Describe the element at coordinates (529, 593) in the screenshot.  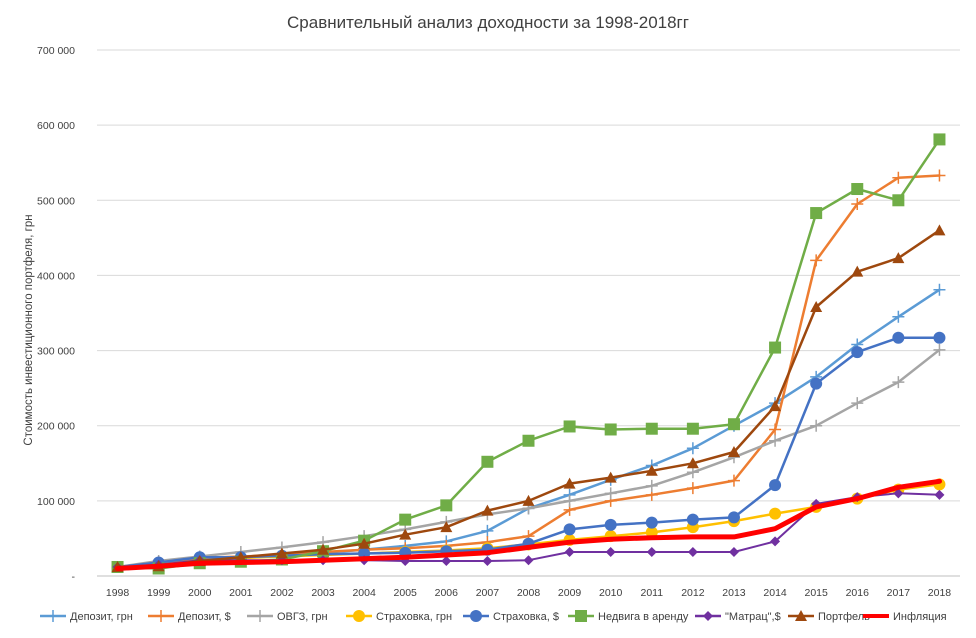
I see `x-tick-label: 2008` at that location.